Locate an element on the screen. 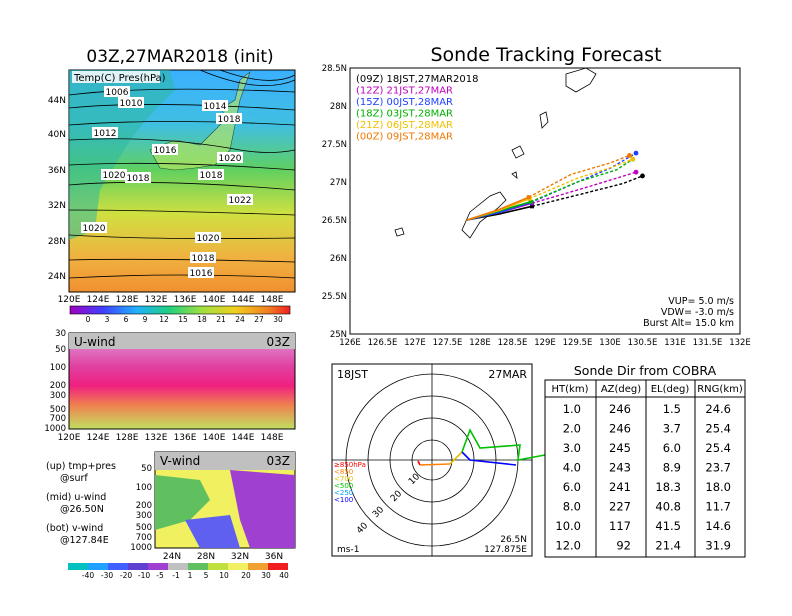 This screenshot has width=792, height=616. table-cell: 41.5 is located at coordinates (668, 526).